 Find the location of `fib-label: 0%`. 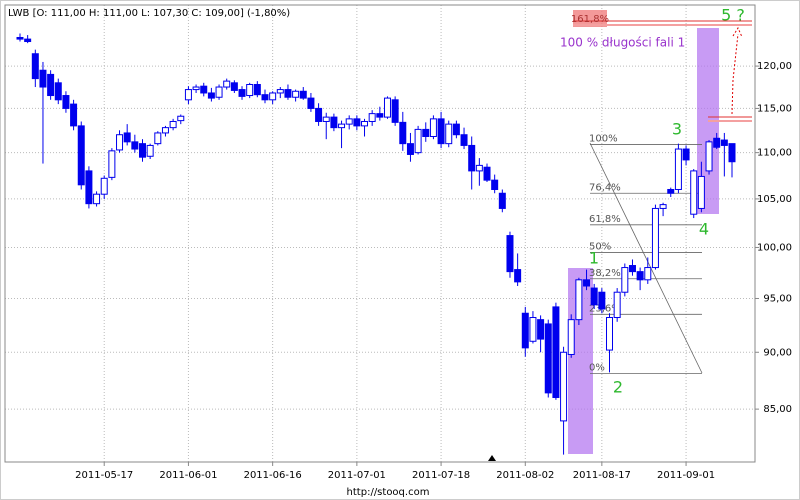

fib-label: 0% is located at coordinates (597, 367).